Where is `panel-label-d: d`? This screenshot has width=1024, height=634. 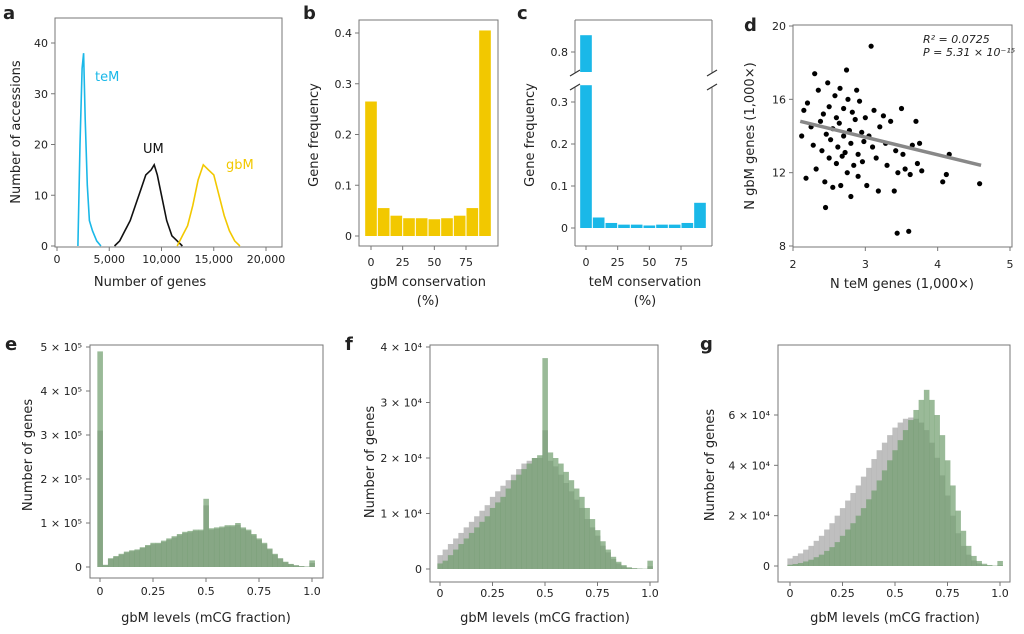 panel-label-d: d is located at coordinates (750, 25).